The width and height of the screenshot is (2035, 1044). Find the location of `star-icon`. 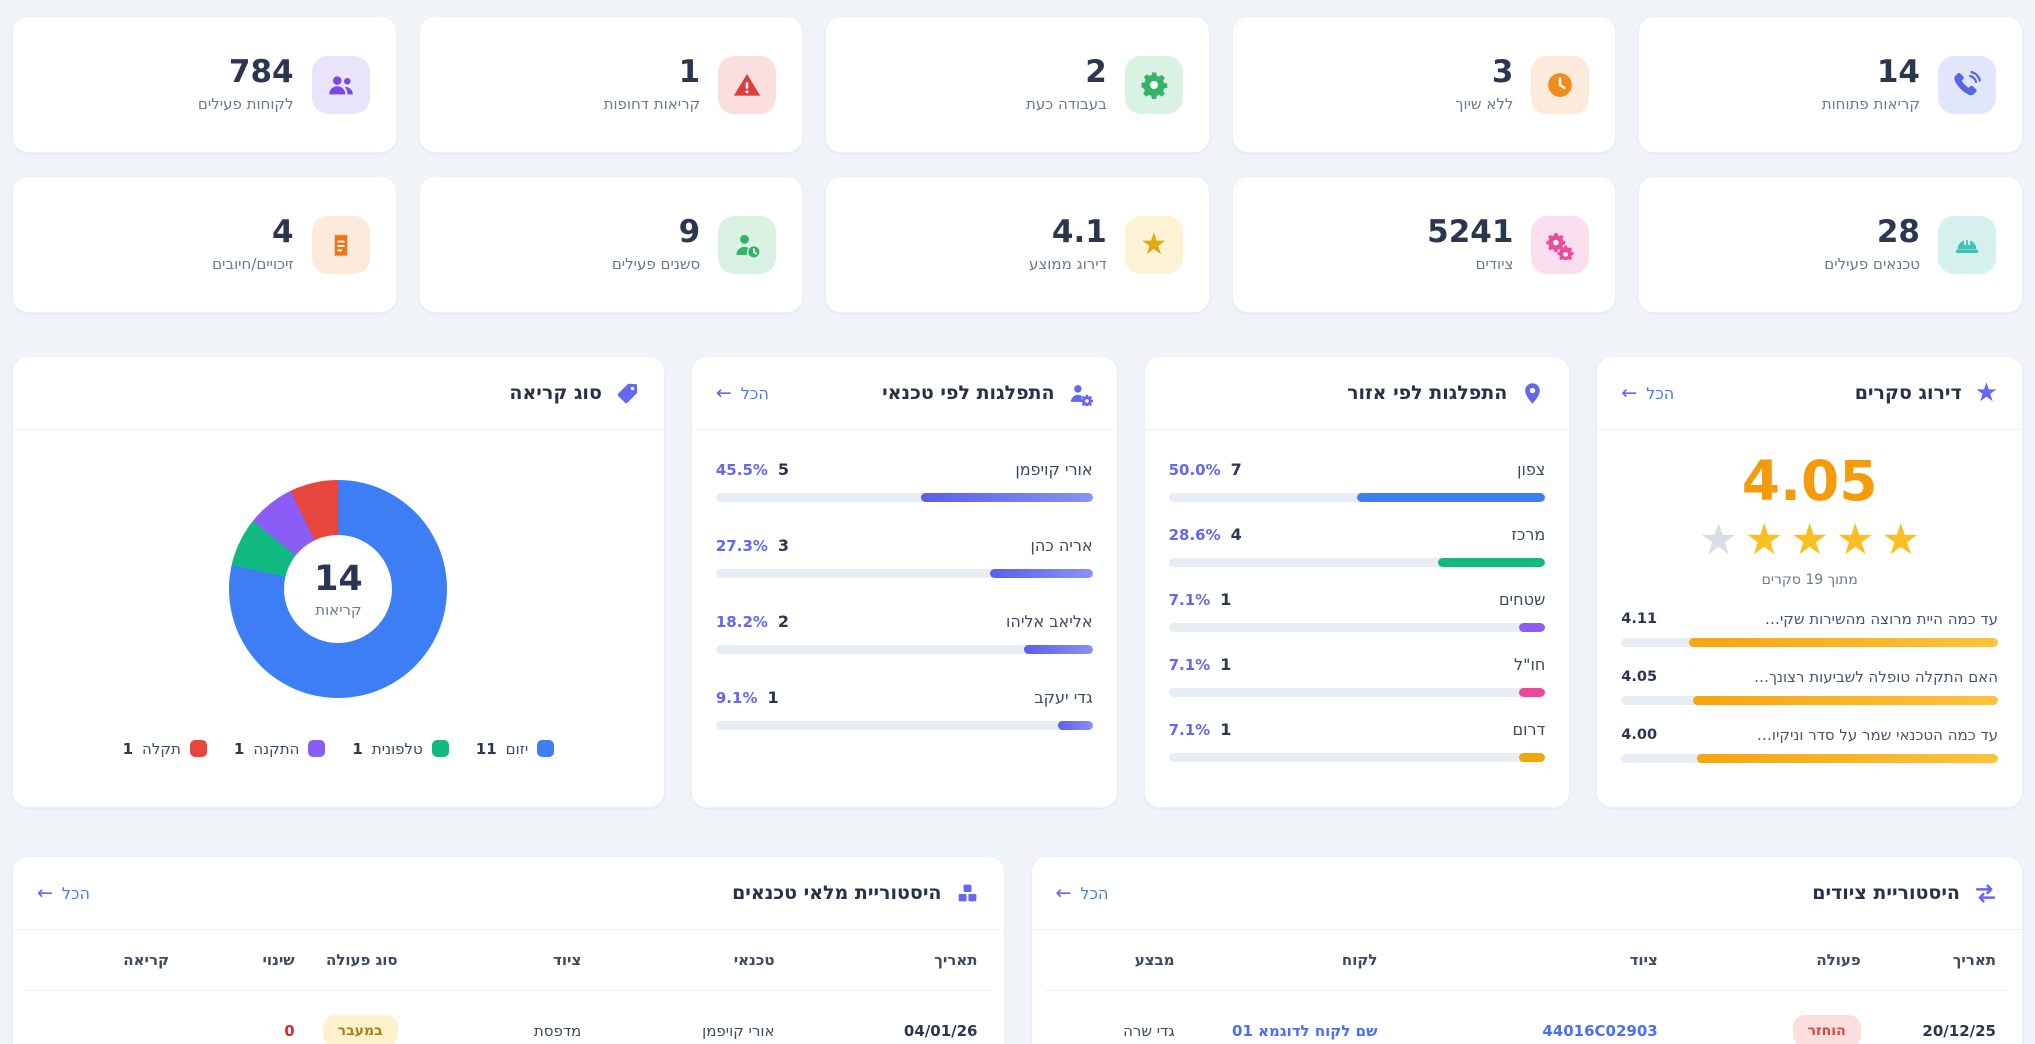

star-icon is located at coordinates (1809, 540).